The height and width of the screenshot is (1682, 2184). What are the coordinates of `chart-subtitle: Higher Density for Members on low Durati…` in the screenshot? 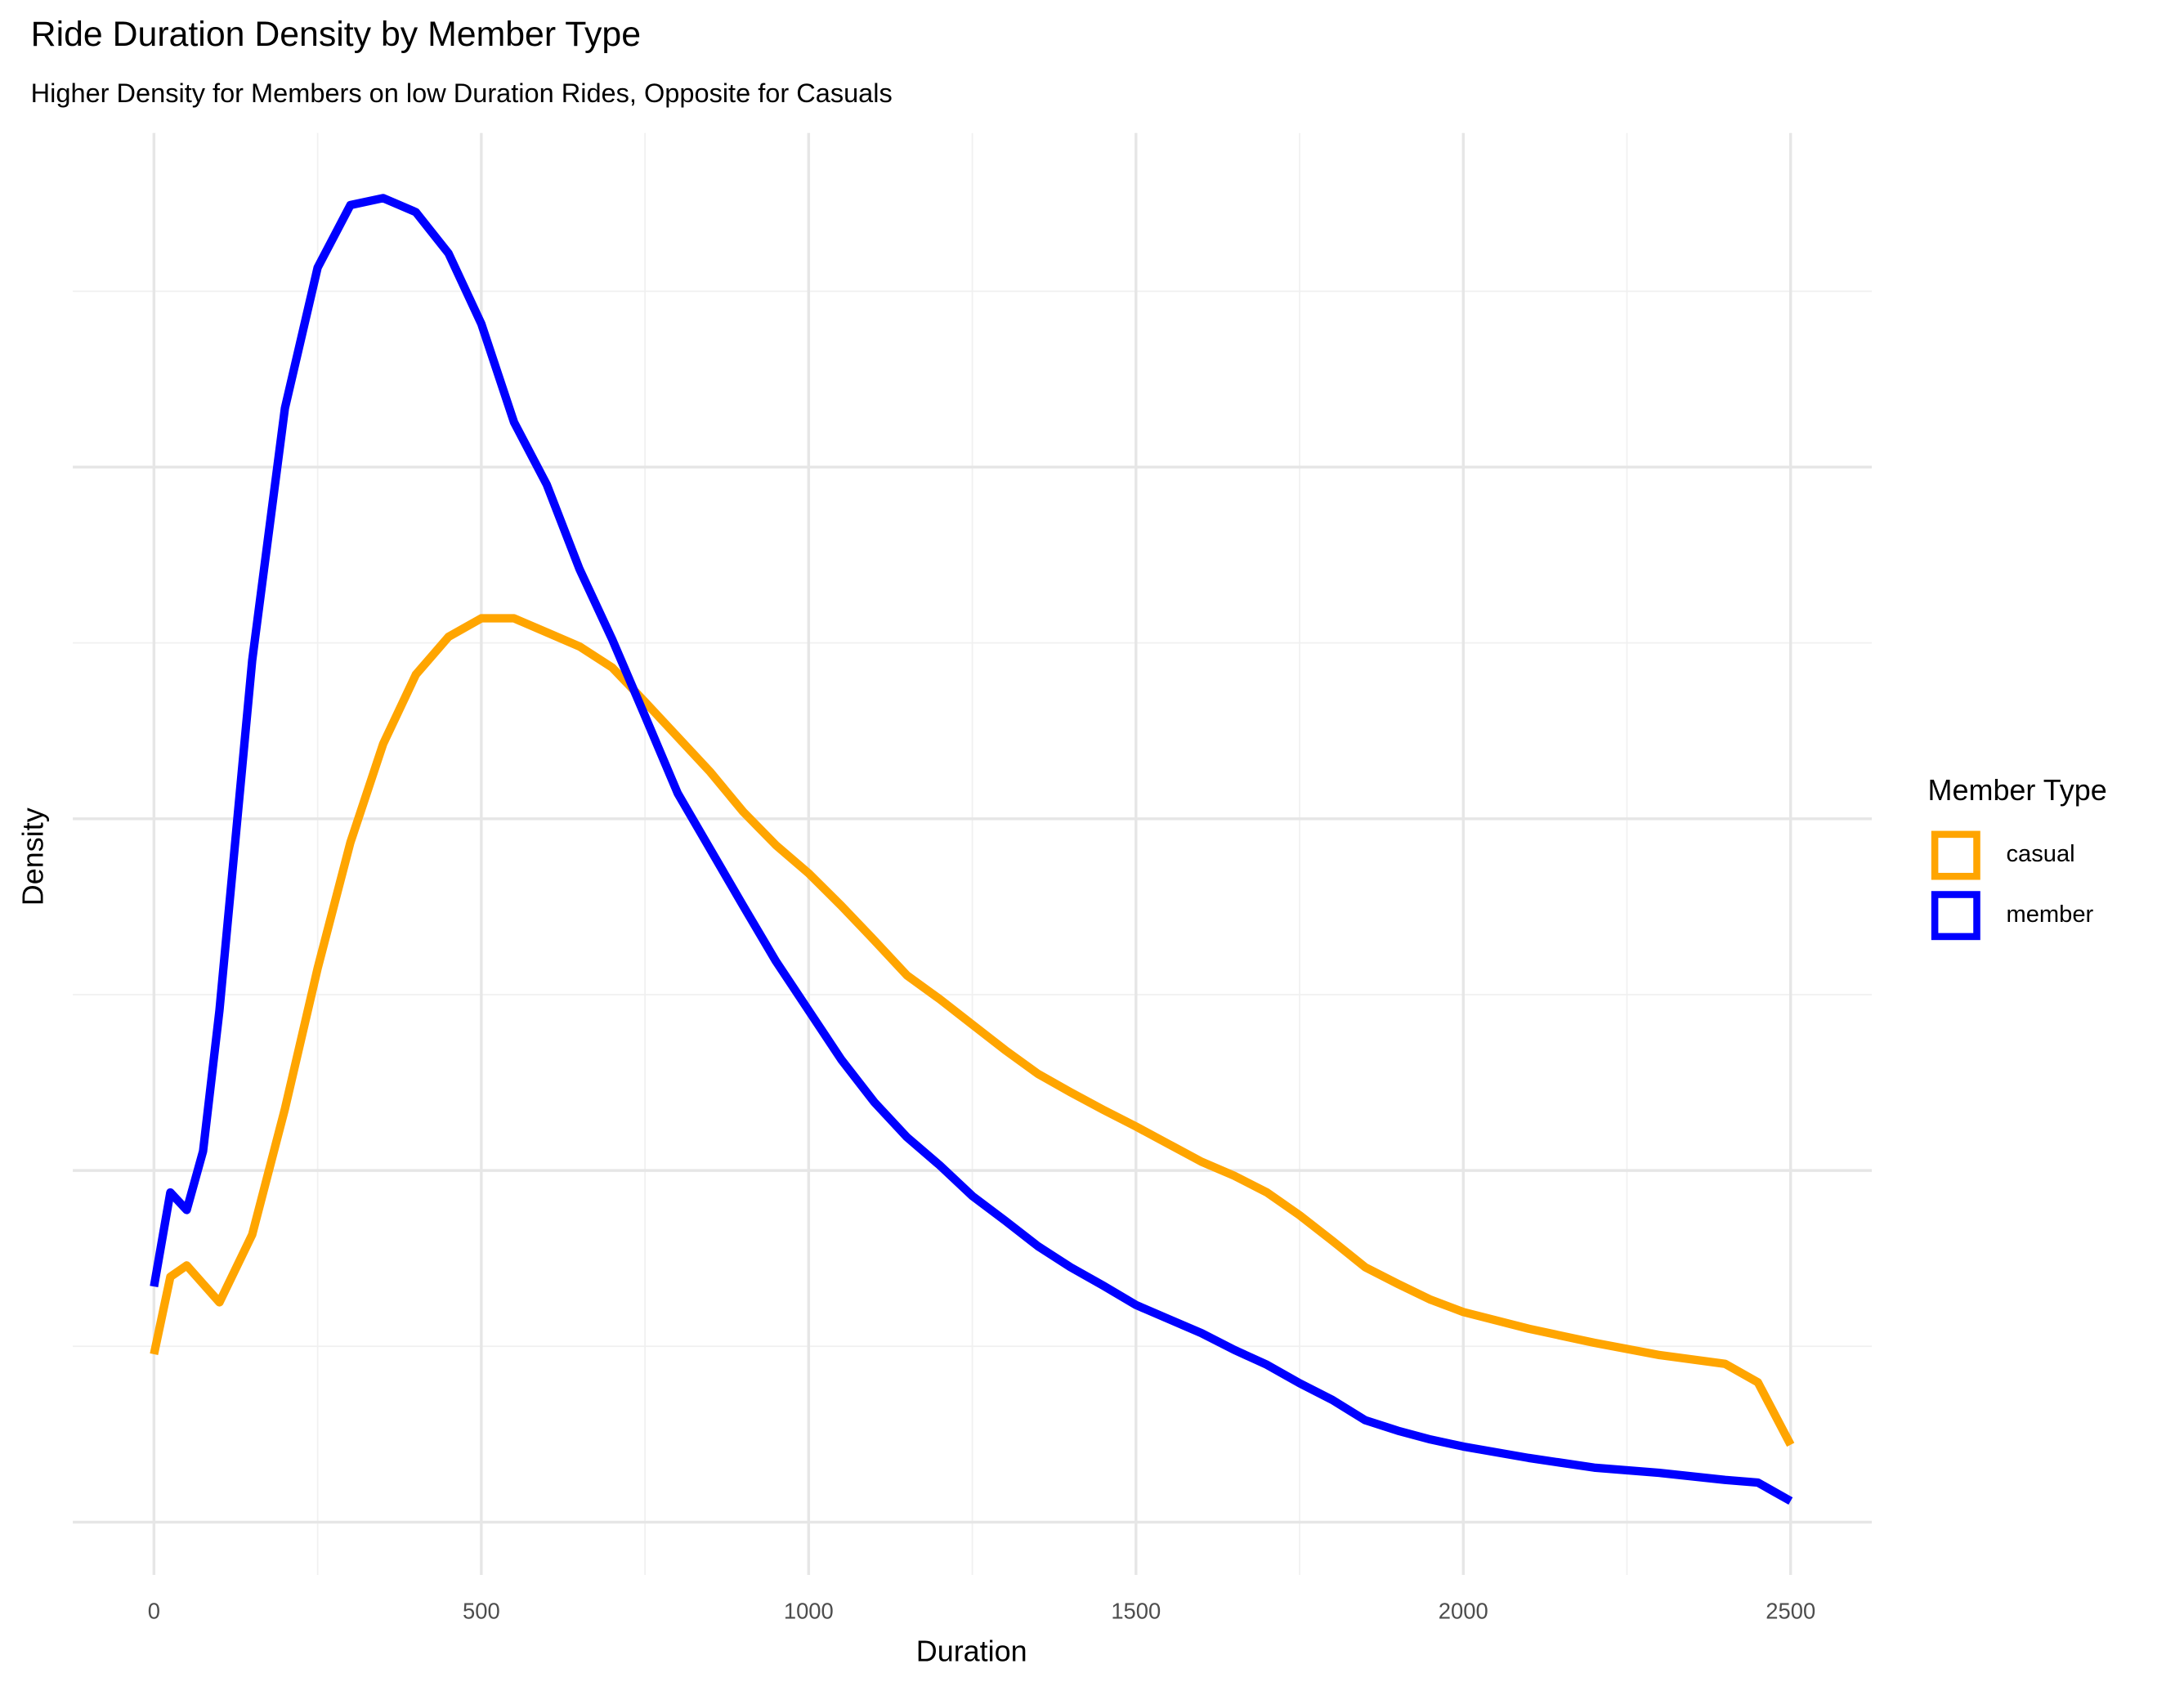 It's located at (462, 93).